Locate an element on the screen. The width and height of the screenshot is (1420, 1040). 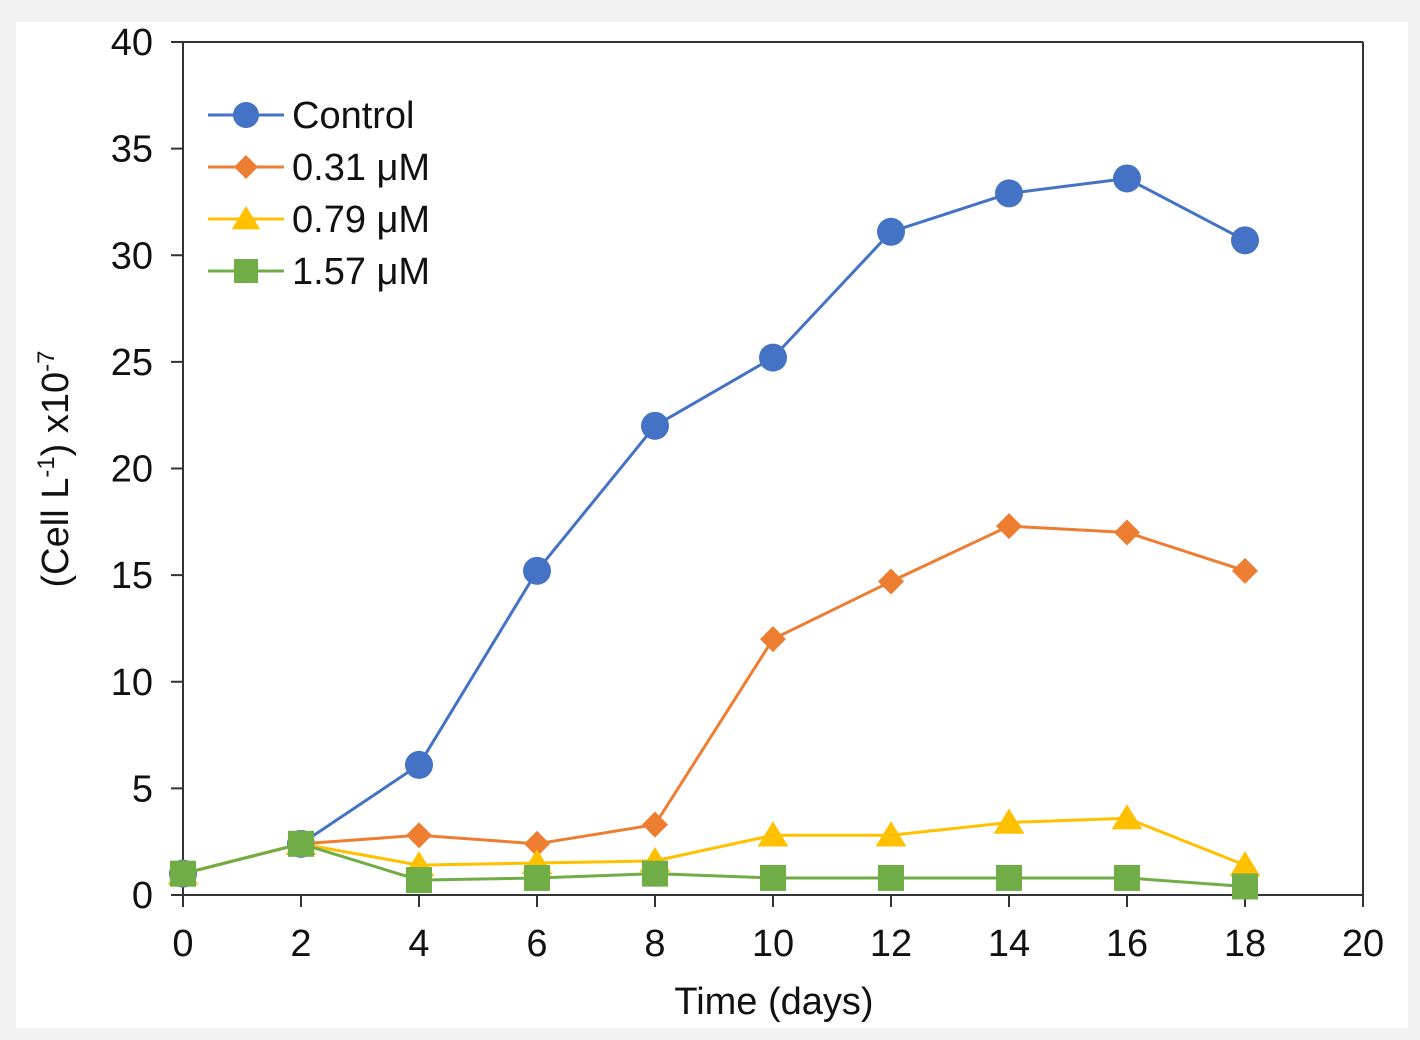
y-axis-title-mid: ) x10 is located at coordinates (56, 414).